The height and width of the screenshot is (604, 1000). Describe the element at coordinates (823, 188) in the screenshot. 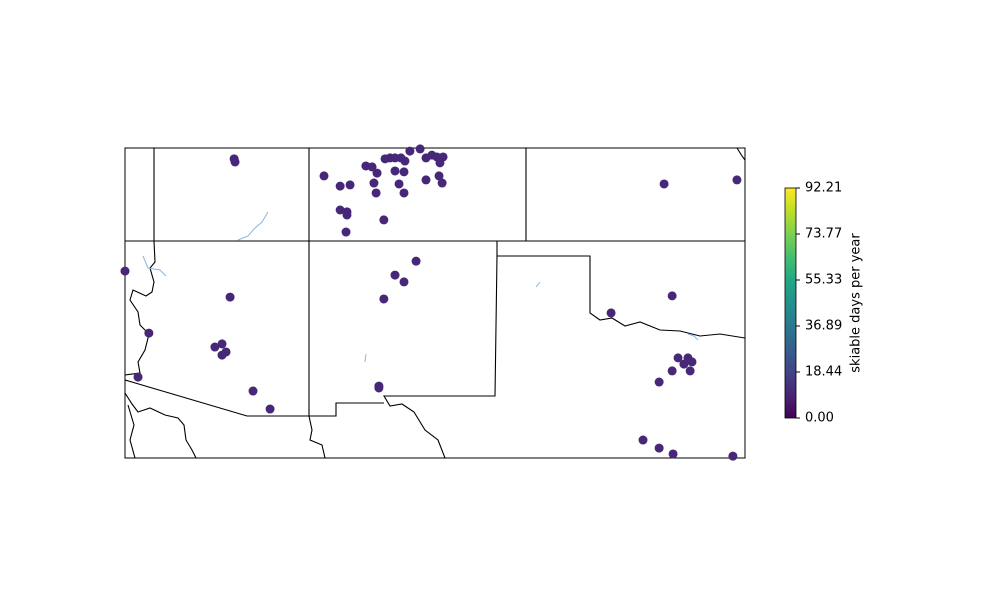

I see `colorbar-tick-label: 92.21` at that location.